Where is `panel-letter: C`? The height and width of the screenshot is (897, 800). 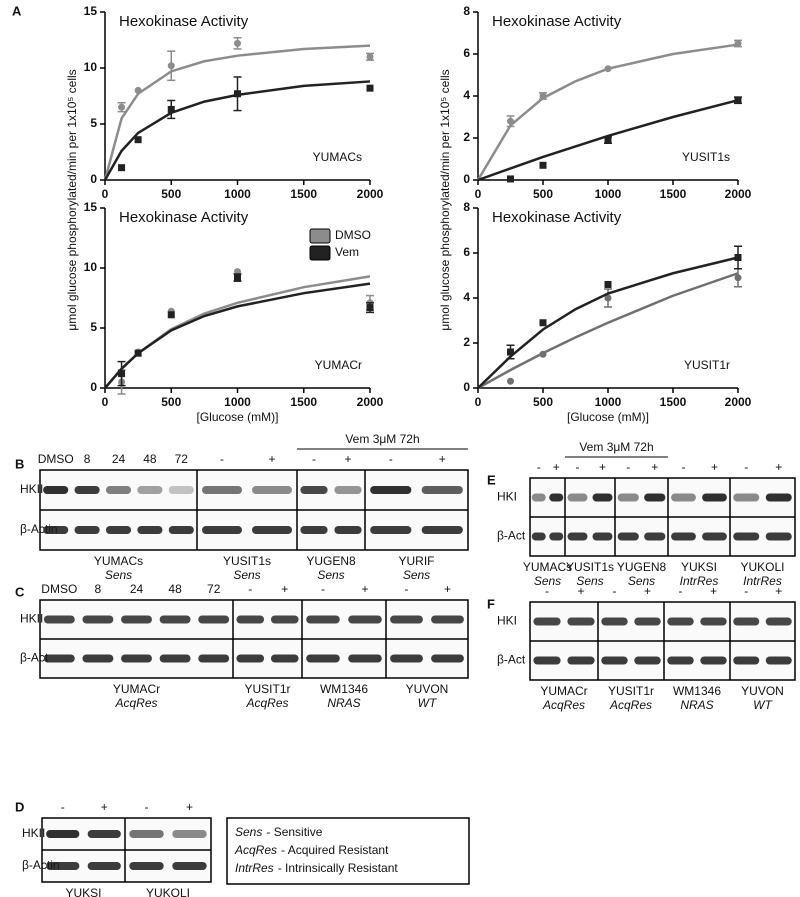
panel-letter: C is located at coordinates (20, 591).